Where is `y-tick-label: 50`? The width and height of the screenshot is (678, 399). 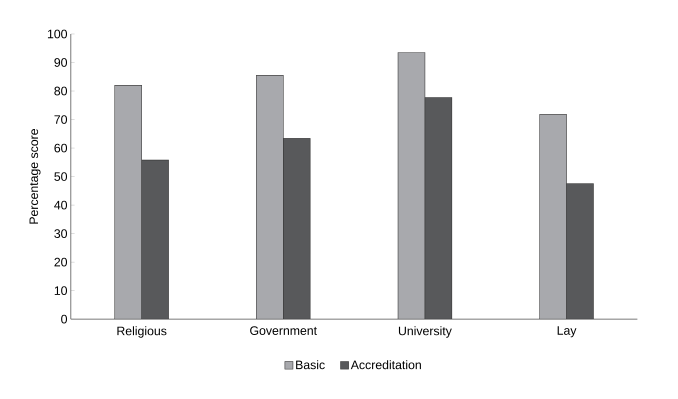 y-tick-label: 50 is located at coordinates (61, 176).